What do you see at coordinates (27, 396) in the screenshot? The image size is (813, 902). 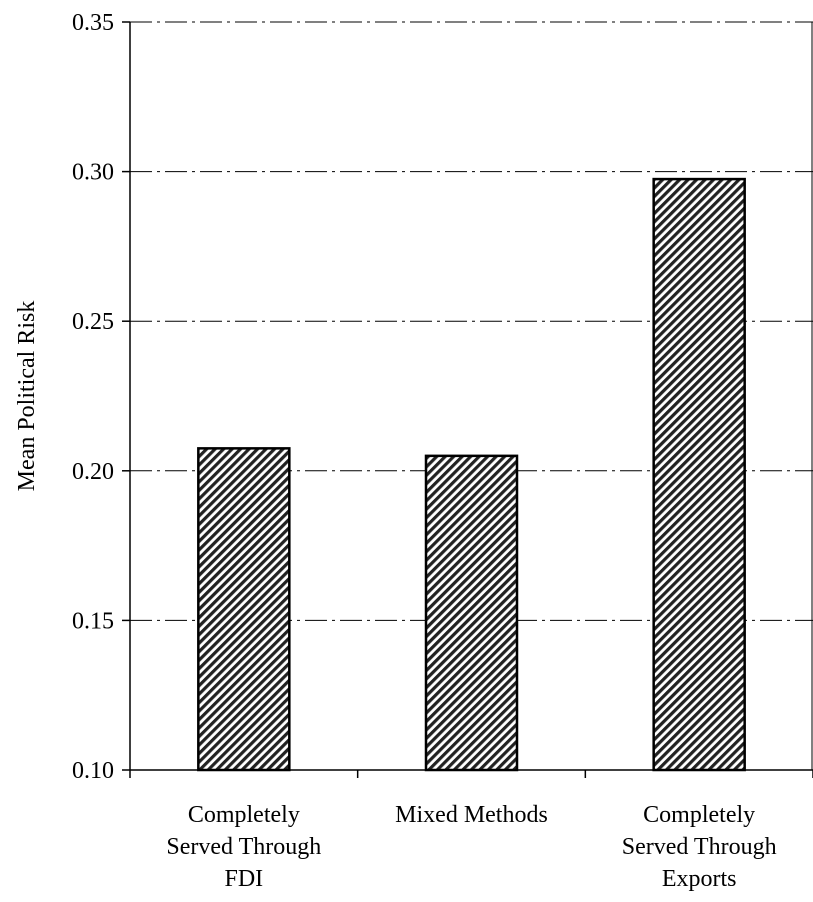 I see `y-axis-title: Mean Political Risk` at bounding box center [27, 396].